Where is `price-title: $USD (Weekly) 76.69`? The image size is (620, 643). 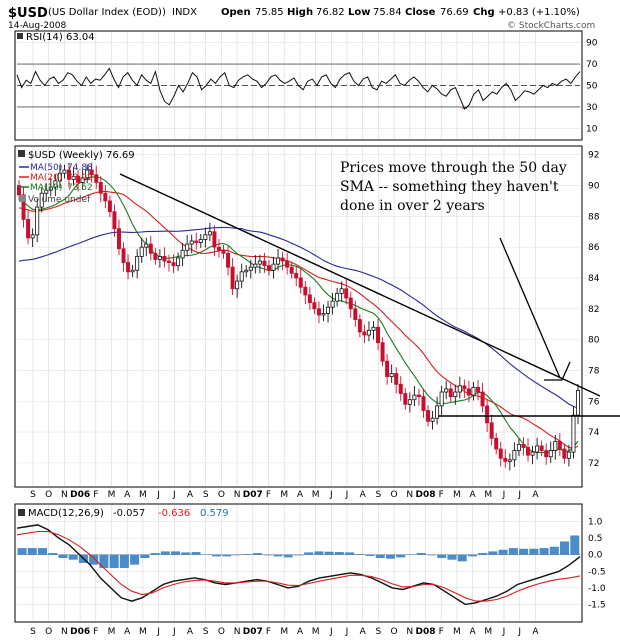 price-title: $USD (Weekly) 76.69 is located at coordinates (81, 155).